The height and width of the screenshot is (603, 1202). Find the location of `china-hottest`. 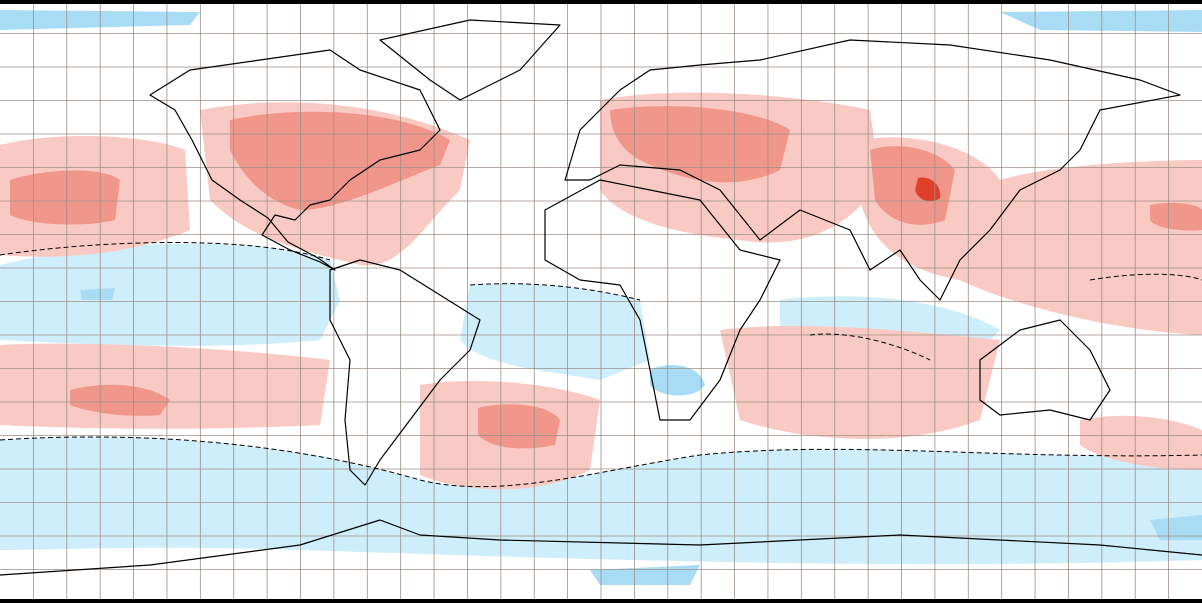

china-hottest is located at coordinates (928, 189).